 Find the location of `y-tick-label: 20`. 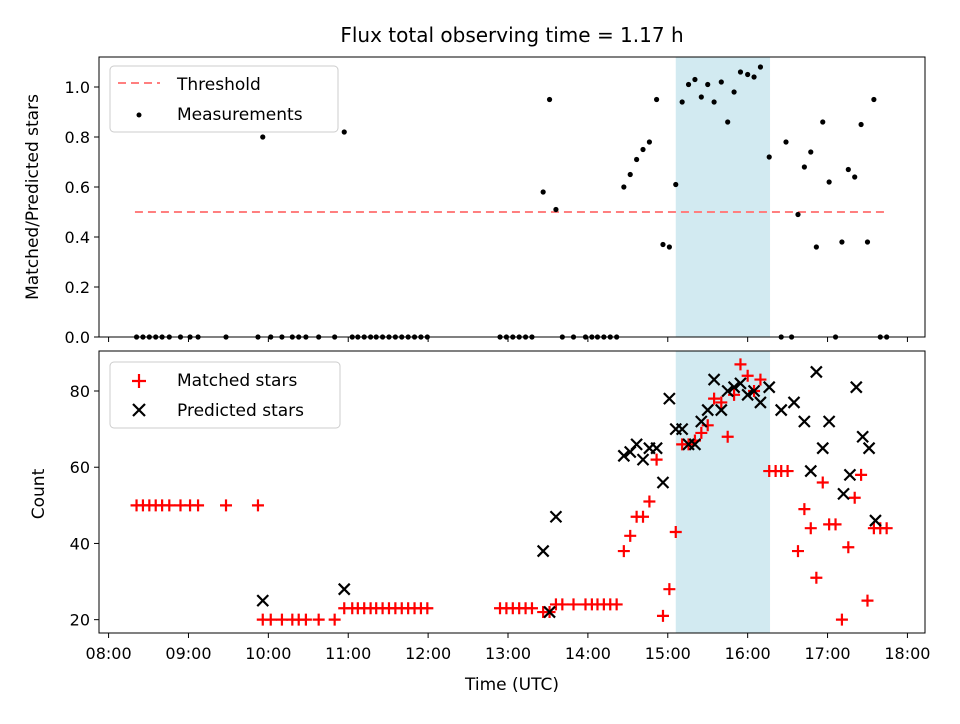

y-tick-label: 20 is located at coordinates (80, 620).